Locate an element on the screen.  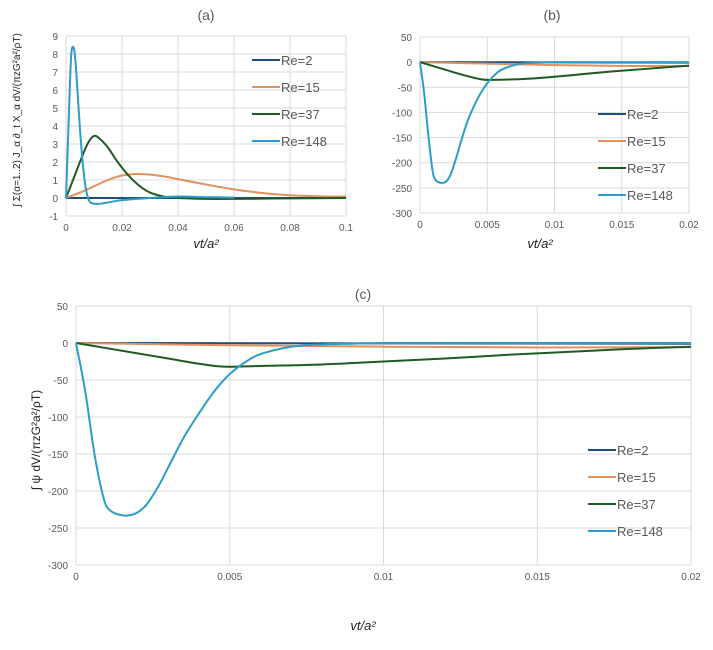
chart-a-ytick: 5 is located at coordinates (55, 109).